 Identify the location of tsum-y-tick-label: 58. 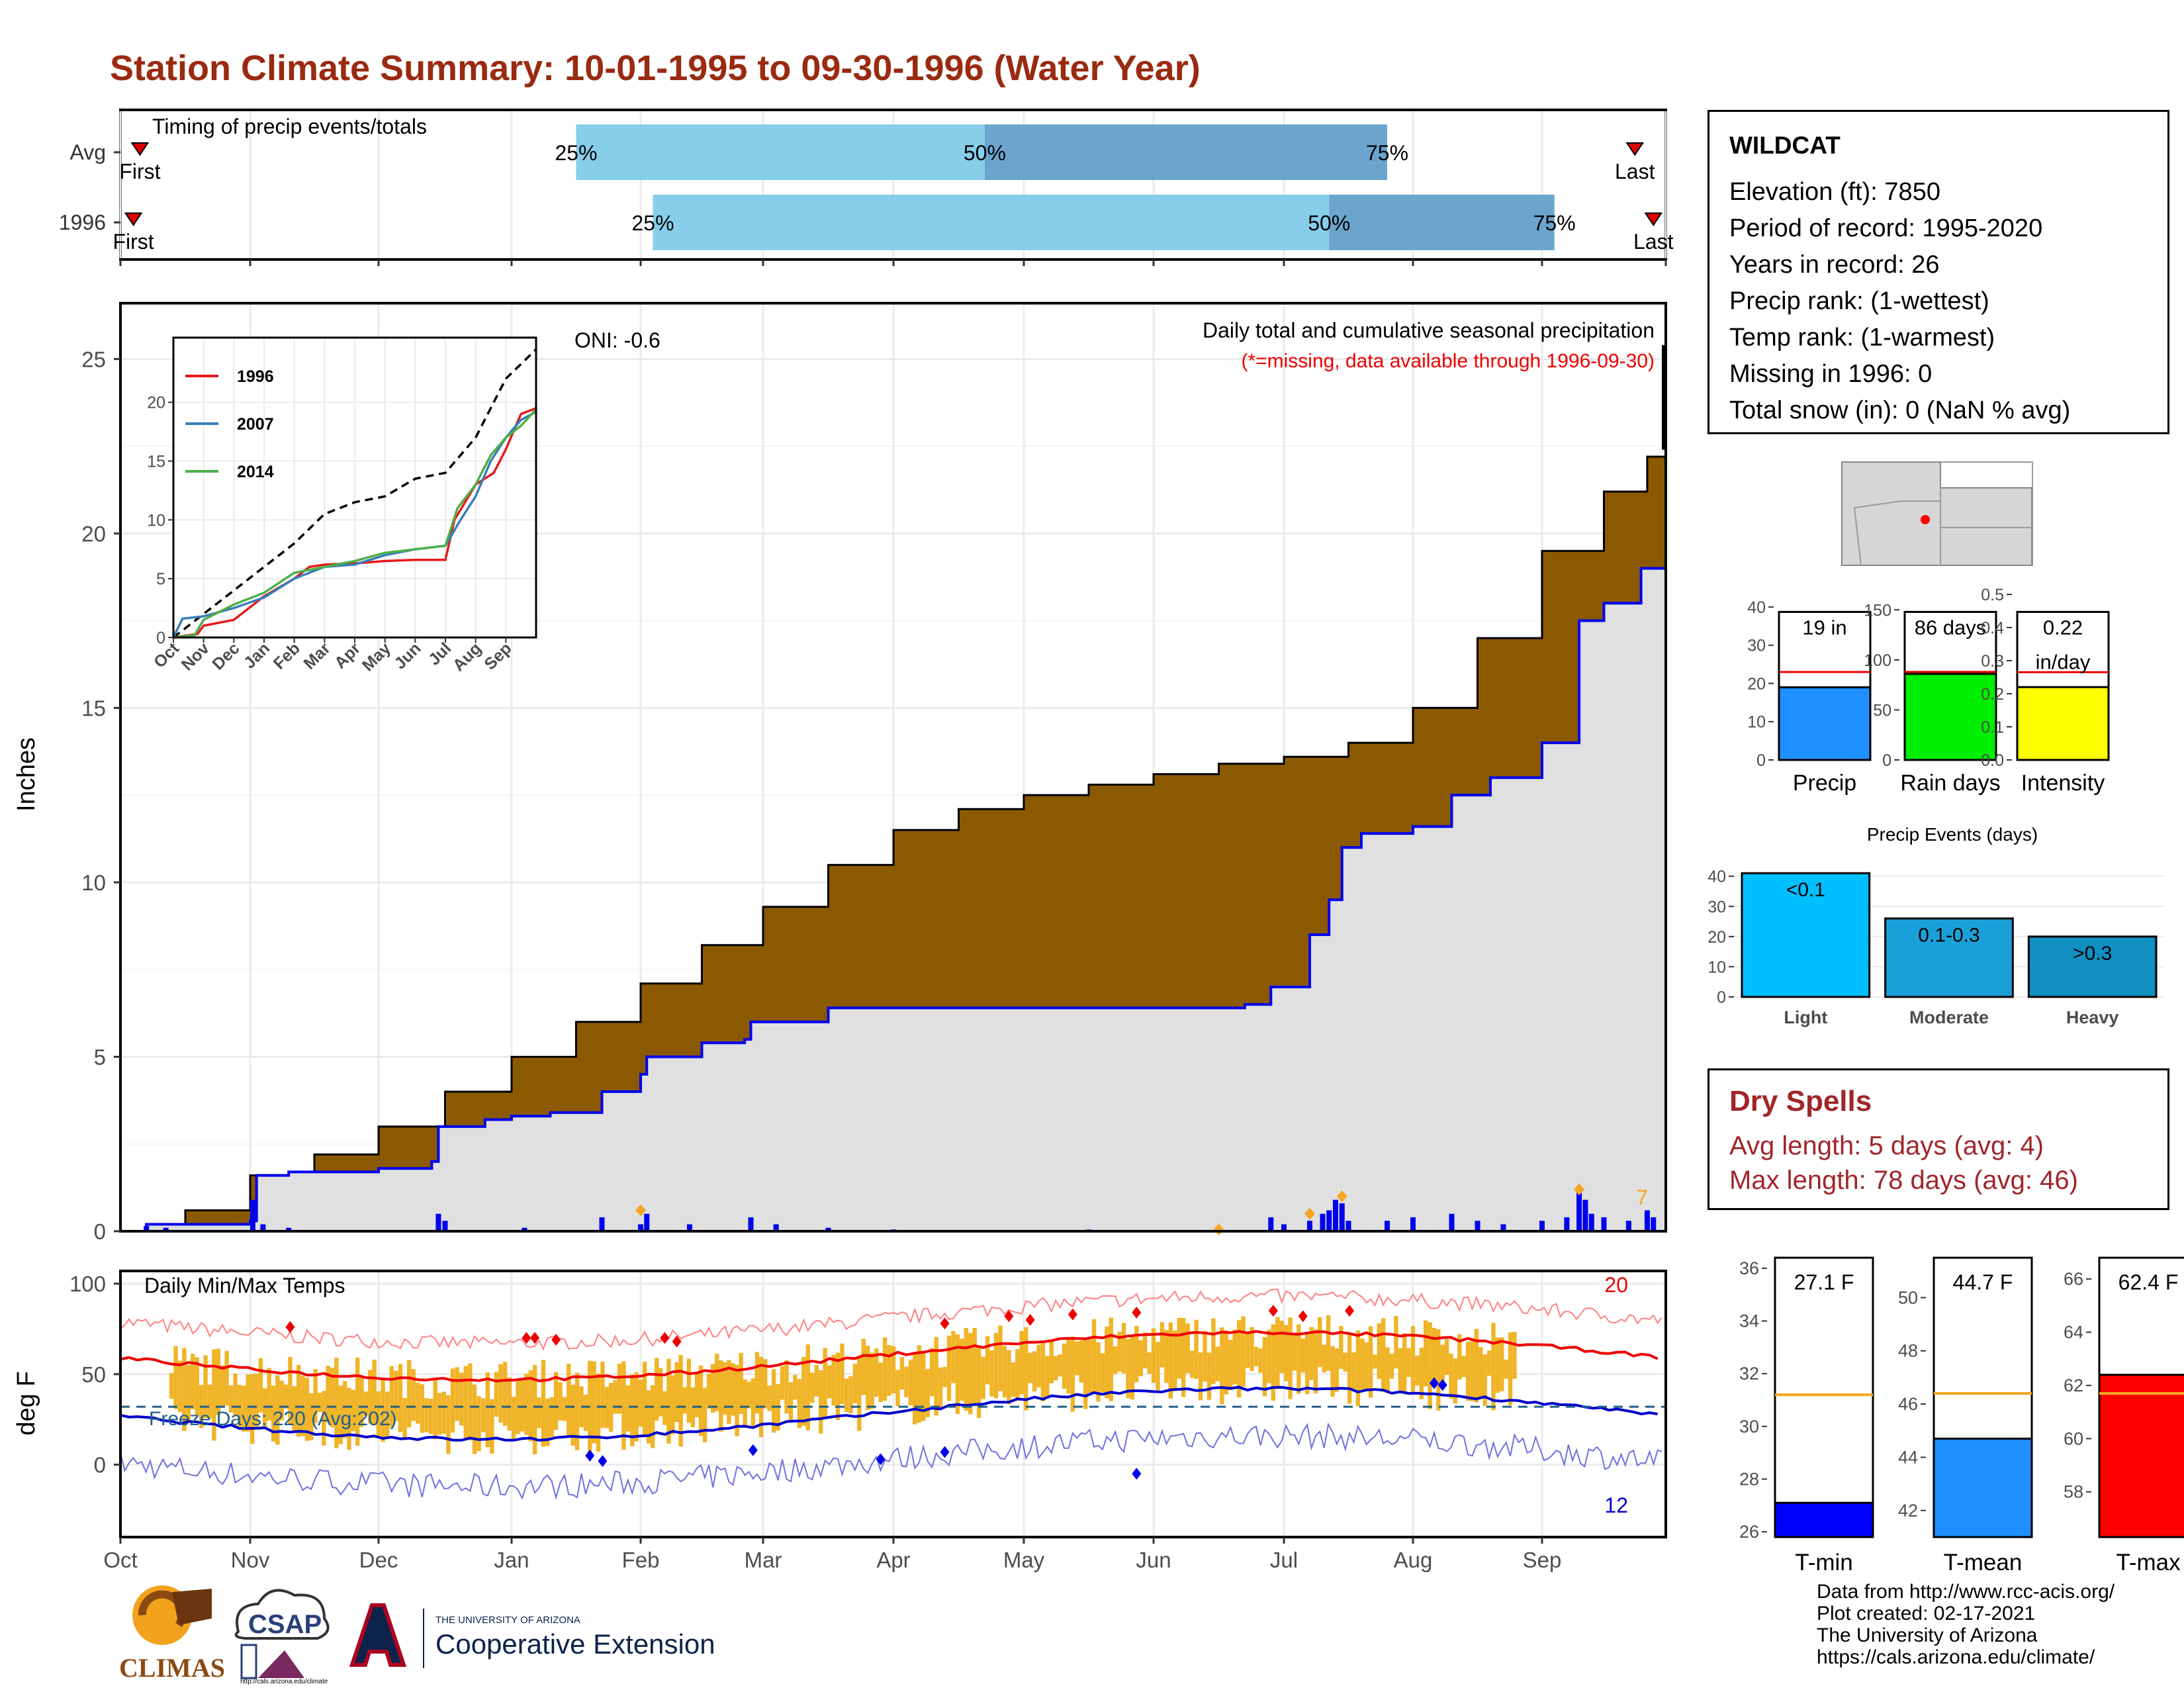
(2073, 1492).